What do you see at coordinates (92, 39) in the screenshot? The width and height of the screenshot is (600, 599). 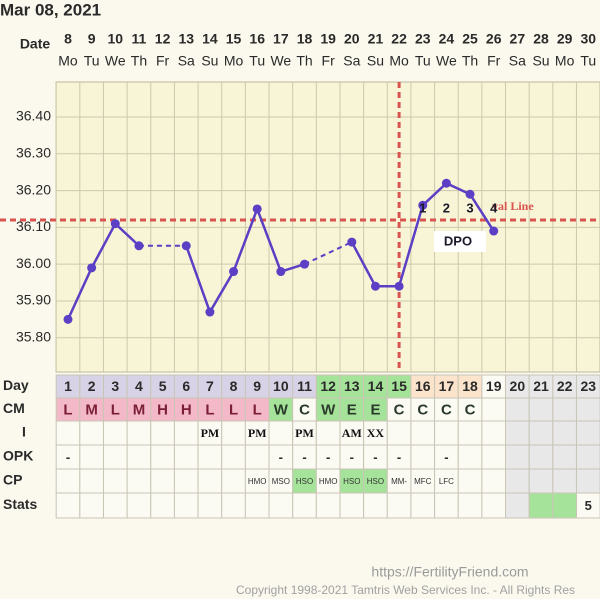 I see `date-number: 9` at bounding box center [92, 39].